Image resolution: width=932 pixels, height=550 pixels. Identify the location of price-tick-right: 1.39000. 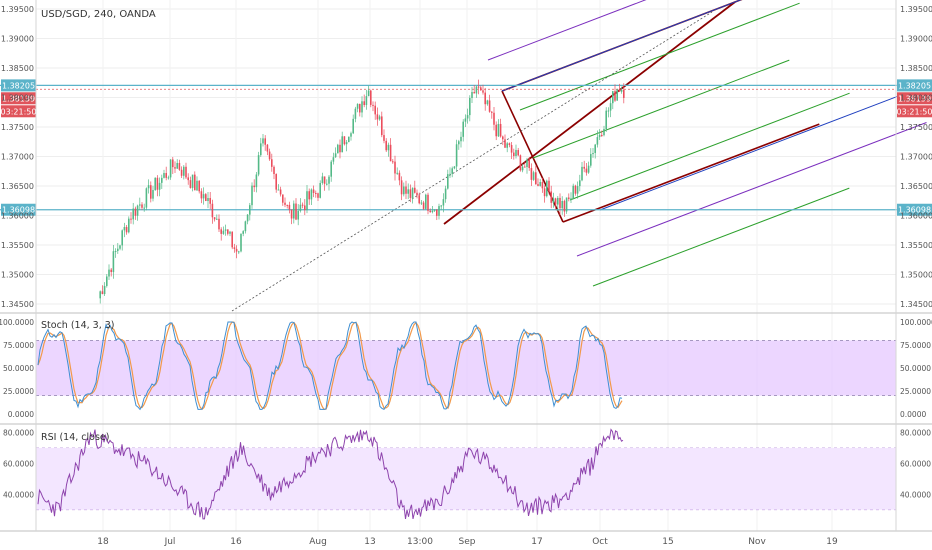
(916, 38).